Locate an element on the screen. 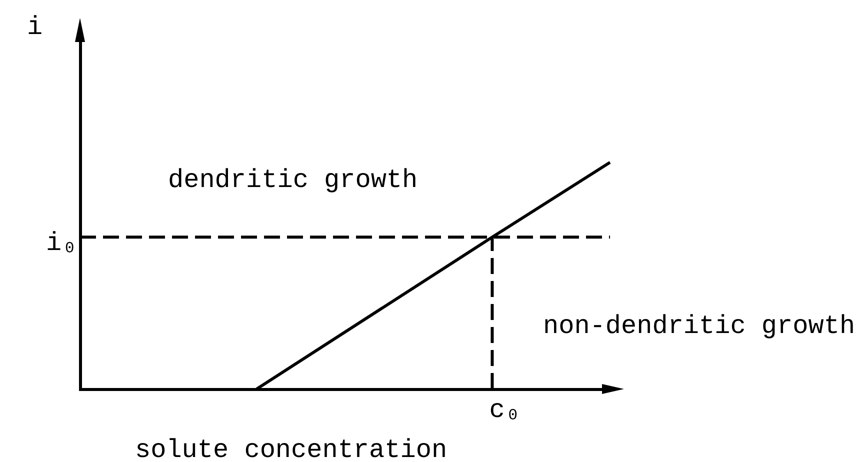 The height and width of the screenshot is (462, 861). annotation: non-dendritic growth is located at coordinates (699, 326).